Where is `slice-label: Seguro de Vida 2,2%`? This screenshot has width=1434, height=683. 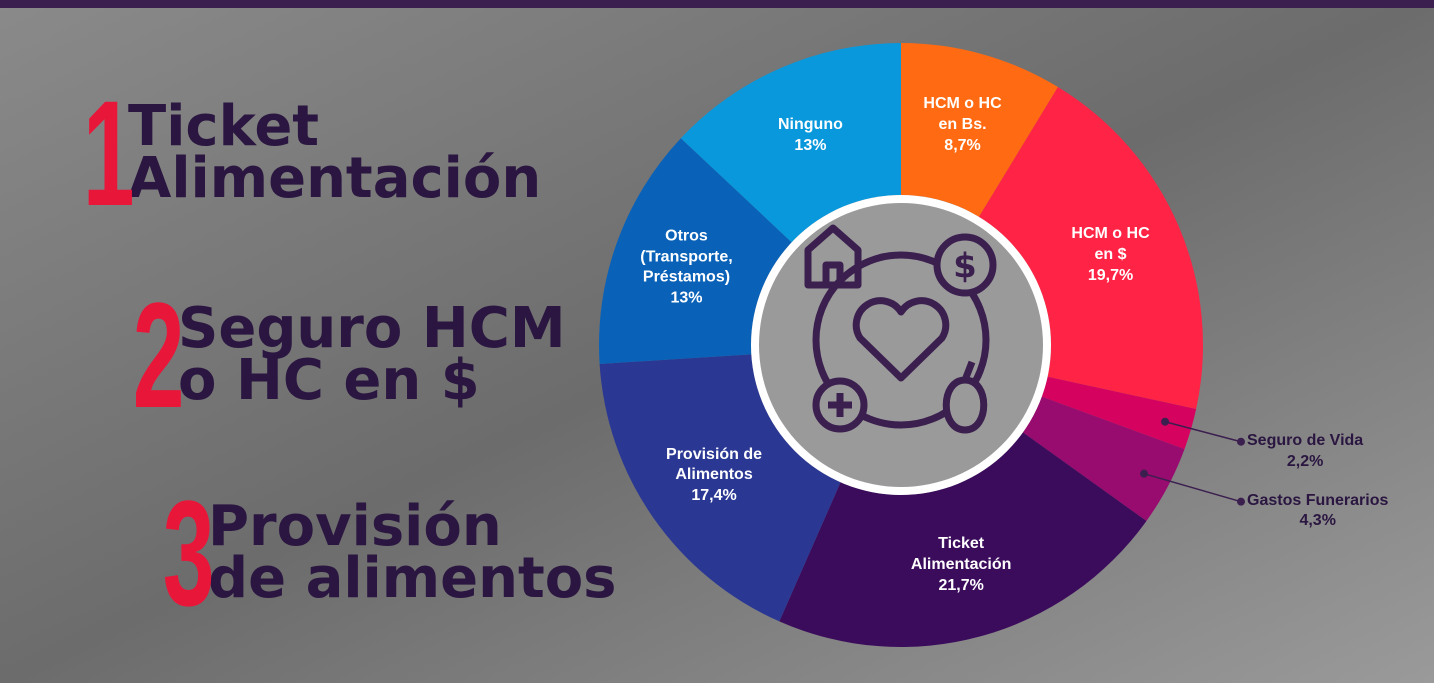 slice-label: Seguro de Vida 2,2% is located at coordinates (1305, 452).